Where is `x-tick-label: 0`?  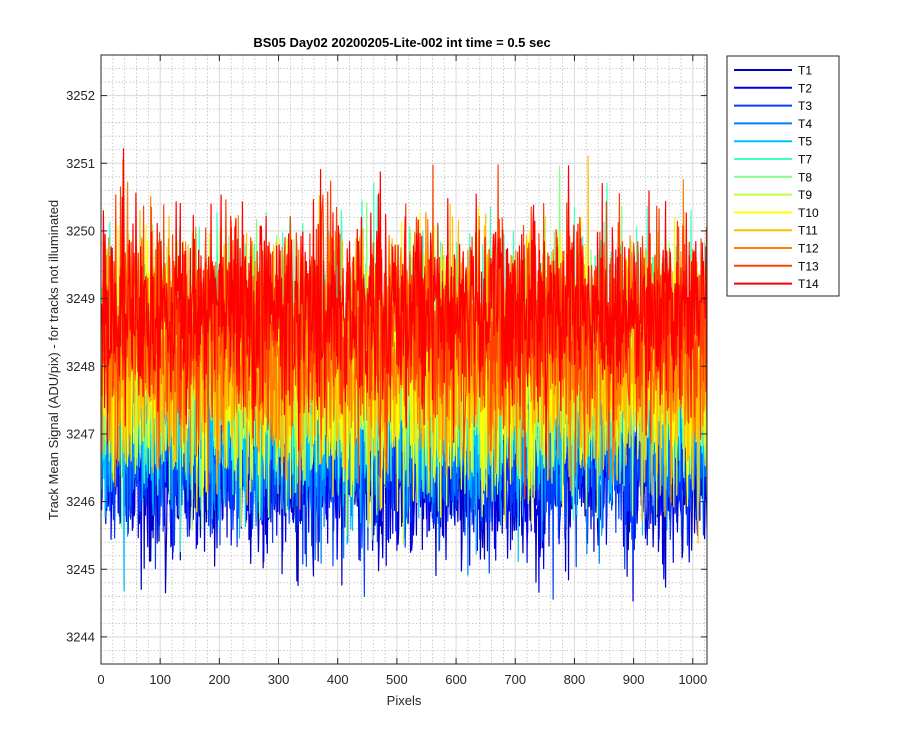
x-tick-label: 0 is located at coordinates (100, 679).